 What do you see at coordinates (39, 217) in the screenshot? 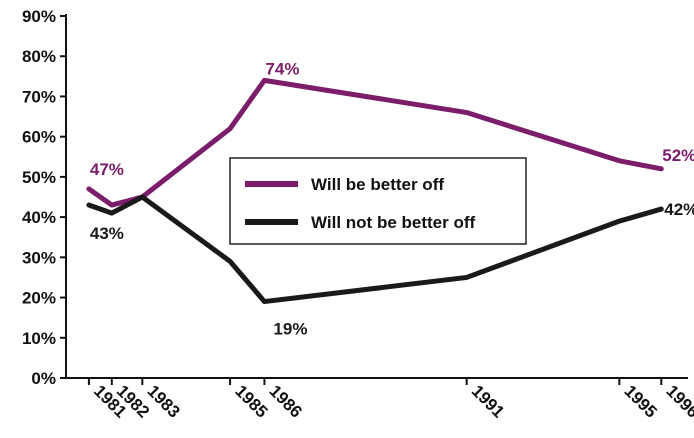
I see `y-tick-label: 40%` at bounding box center [39, 217].